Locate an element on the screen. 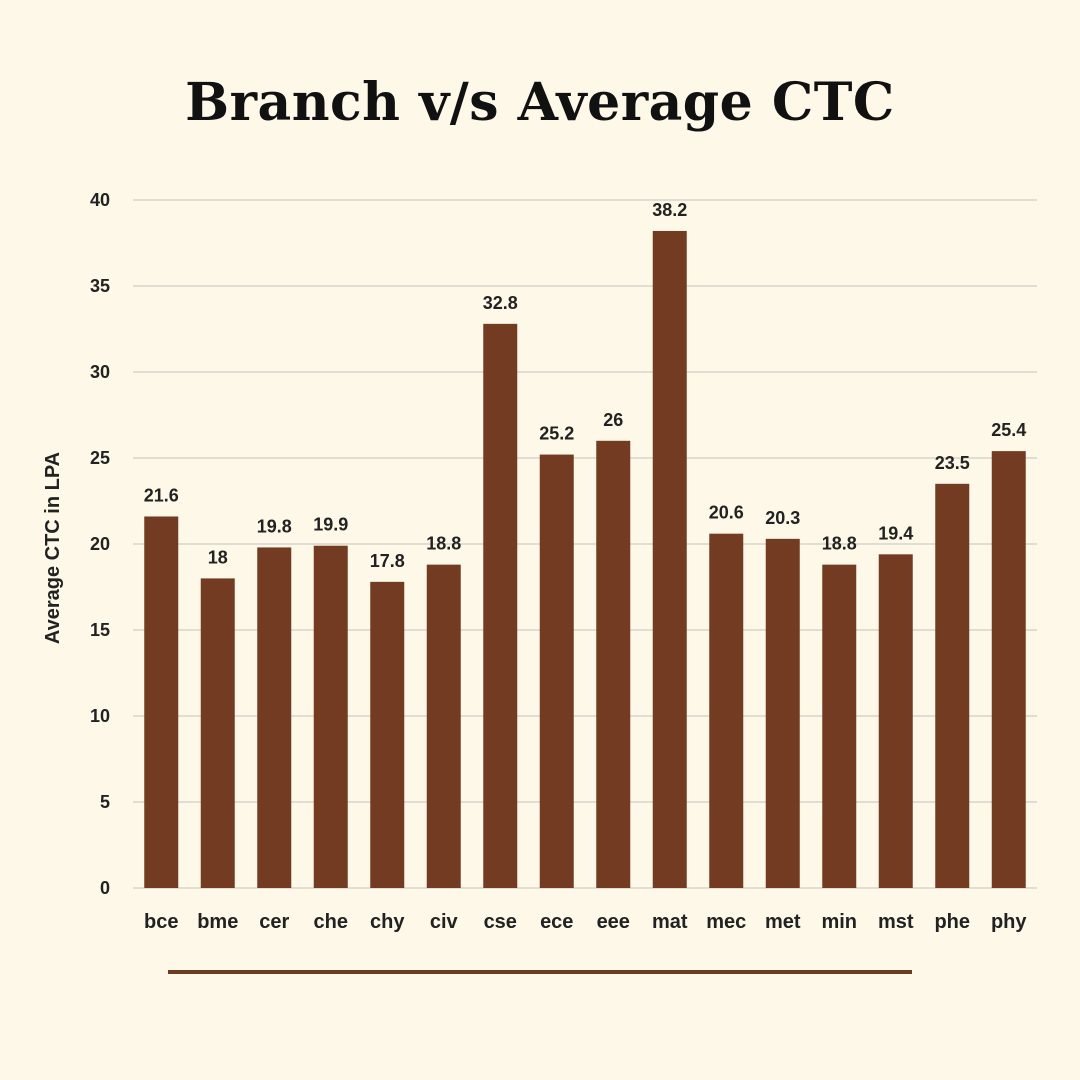  y-tick-label: 35 is located at coordinates (100, 286).